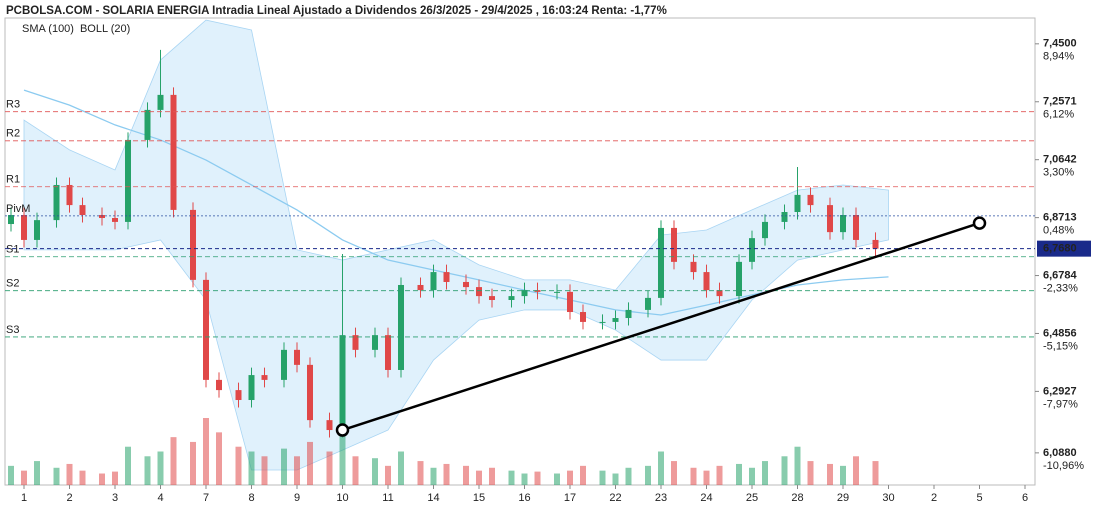 The height and width of the screenshot is (512, 1096). What do you see at coordinates (1060, 218) in the screenshot?
I see `y-tick-label: 6,8713` at bounding box center [1060, 218].